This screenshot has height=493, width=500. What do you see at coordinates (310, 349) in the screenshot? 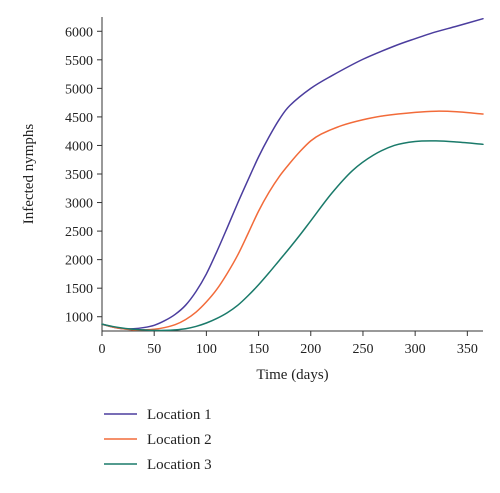
I see `x-tick-label: 200` at bounding box center [310, 349].